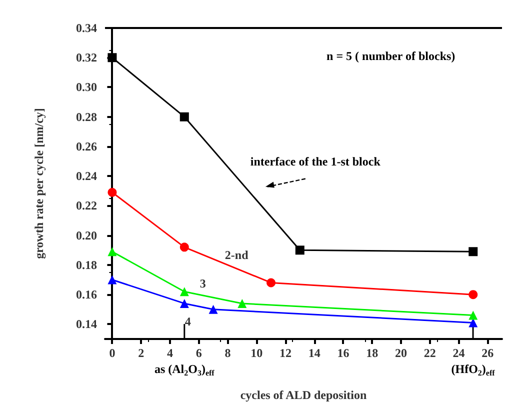 This screenshot has width=516, height=419. What do you see at coordinates (372, 353) in the screenshot?
I see `x-tick-label: 18` at bounding box center [372, 353].